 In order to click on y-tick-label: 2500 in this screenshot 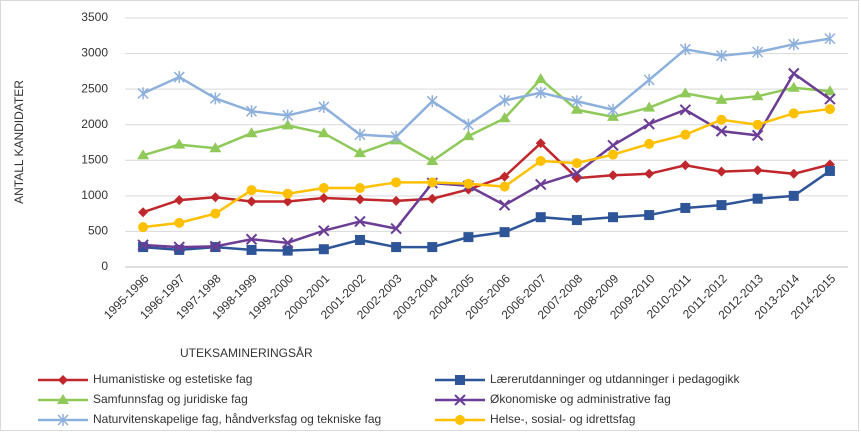, I will do `click(94, 88)`.